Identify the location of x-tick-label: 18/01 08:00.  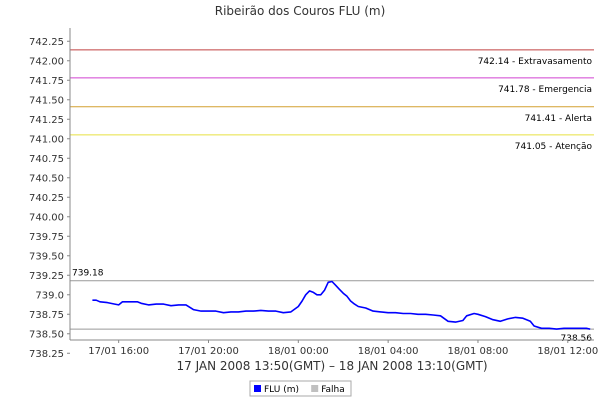
(478, 351).